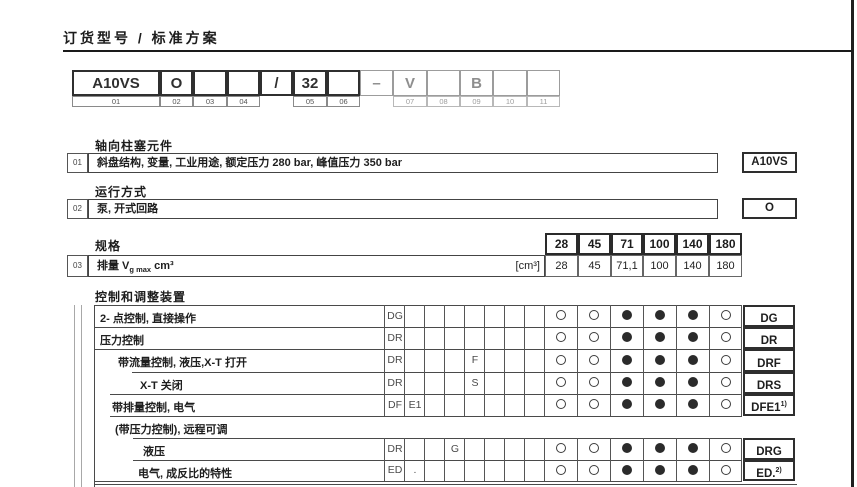  I want to click on code-slot-cell: ., so click(414, 470).